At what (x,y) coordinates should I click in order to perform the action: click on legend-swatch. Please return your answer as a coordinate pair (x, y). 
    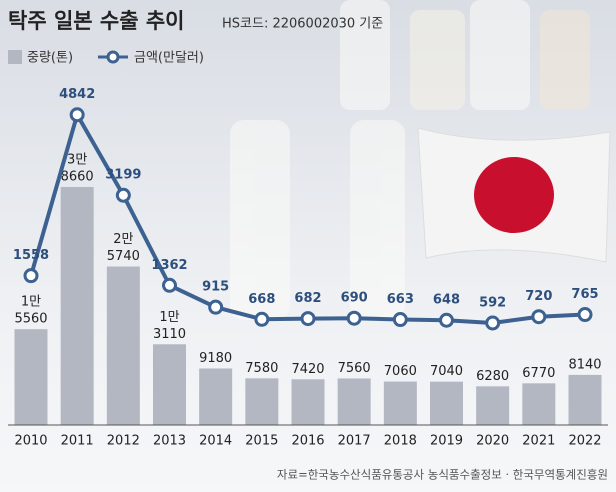
    Looking at the image, I should click on (15, 57).